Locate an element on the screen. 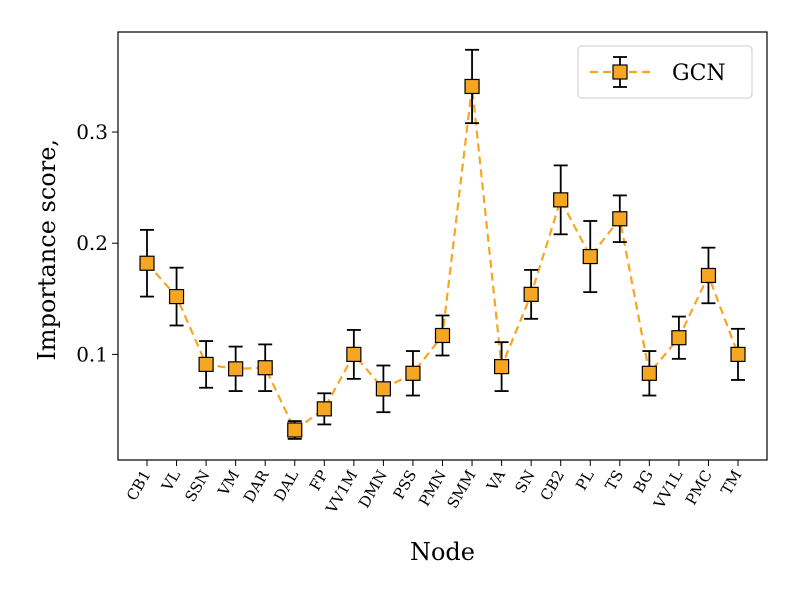 This screenshot has height=600, width=800. legend-marker is located at coordinates (620, 72).